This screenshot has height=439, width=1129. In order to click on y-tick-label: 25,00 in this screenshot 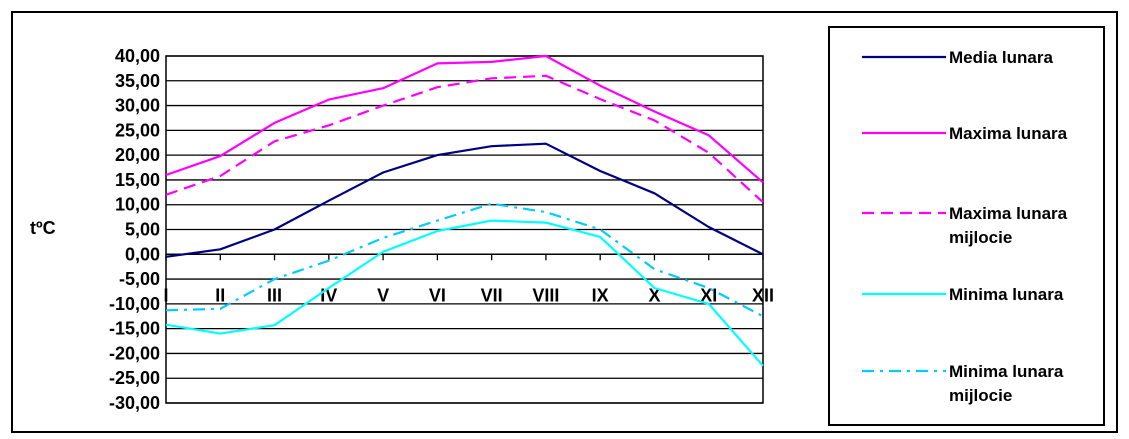, I will do `click(137, 130)`.